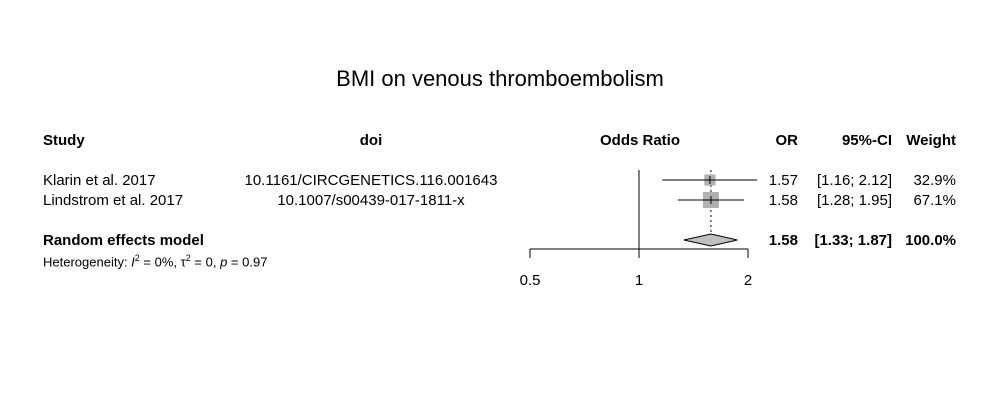 This screenshot has height=400, width=1000. I want to click on x-tick-label: 2, so click(748, 280).